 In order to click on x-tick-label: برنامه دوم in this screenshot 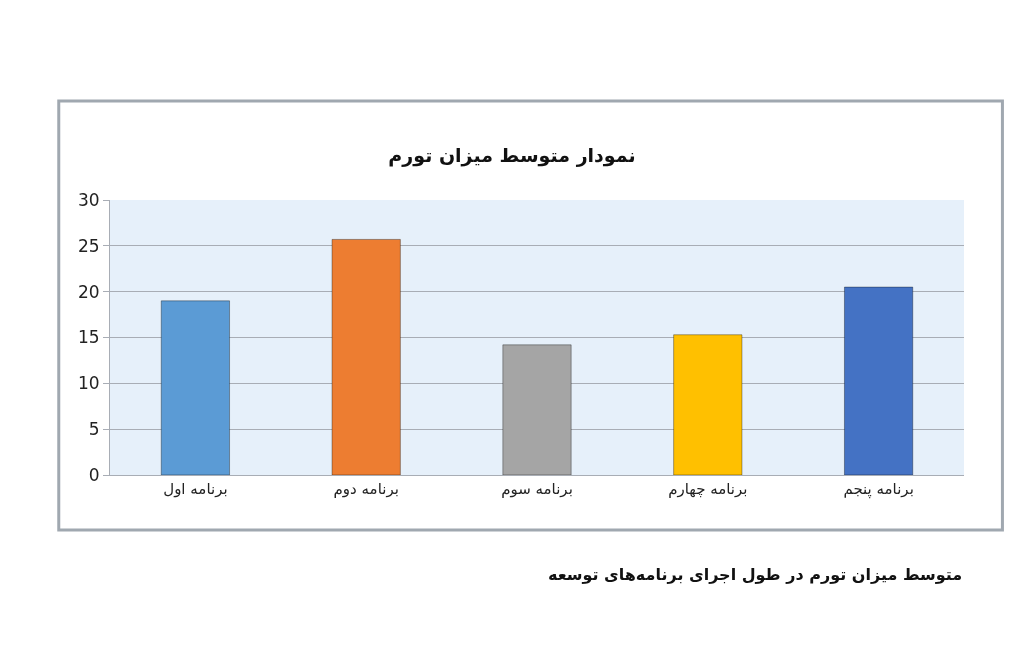, I will do `click(366, 489)`.